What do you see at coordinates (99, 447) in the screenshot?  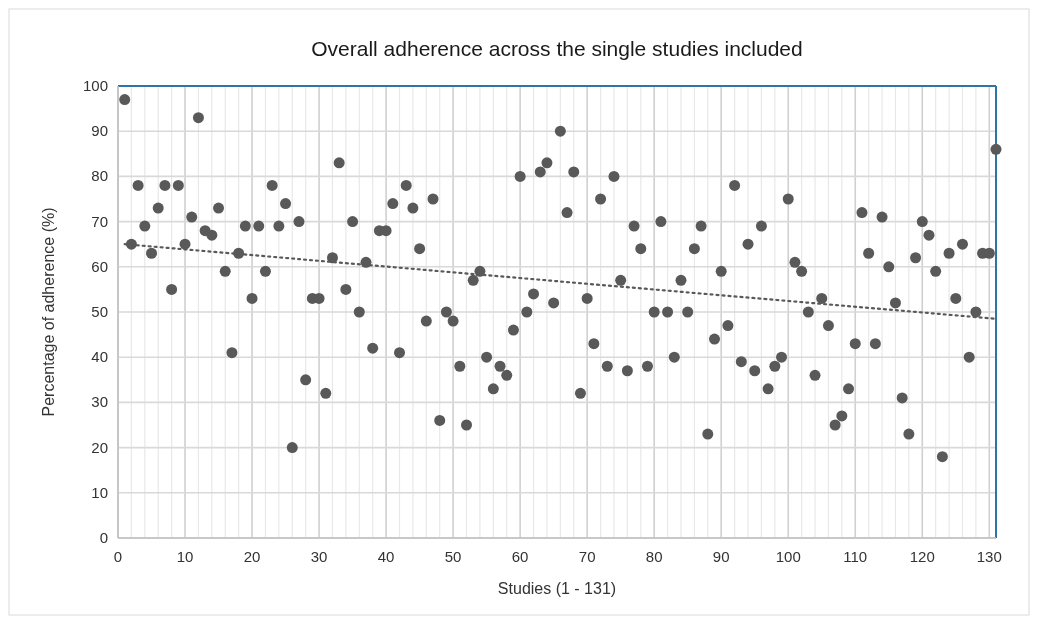 I see `y-tick-label: 20` at bounding box center [99, 447].